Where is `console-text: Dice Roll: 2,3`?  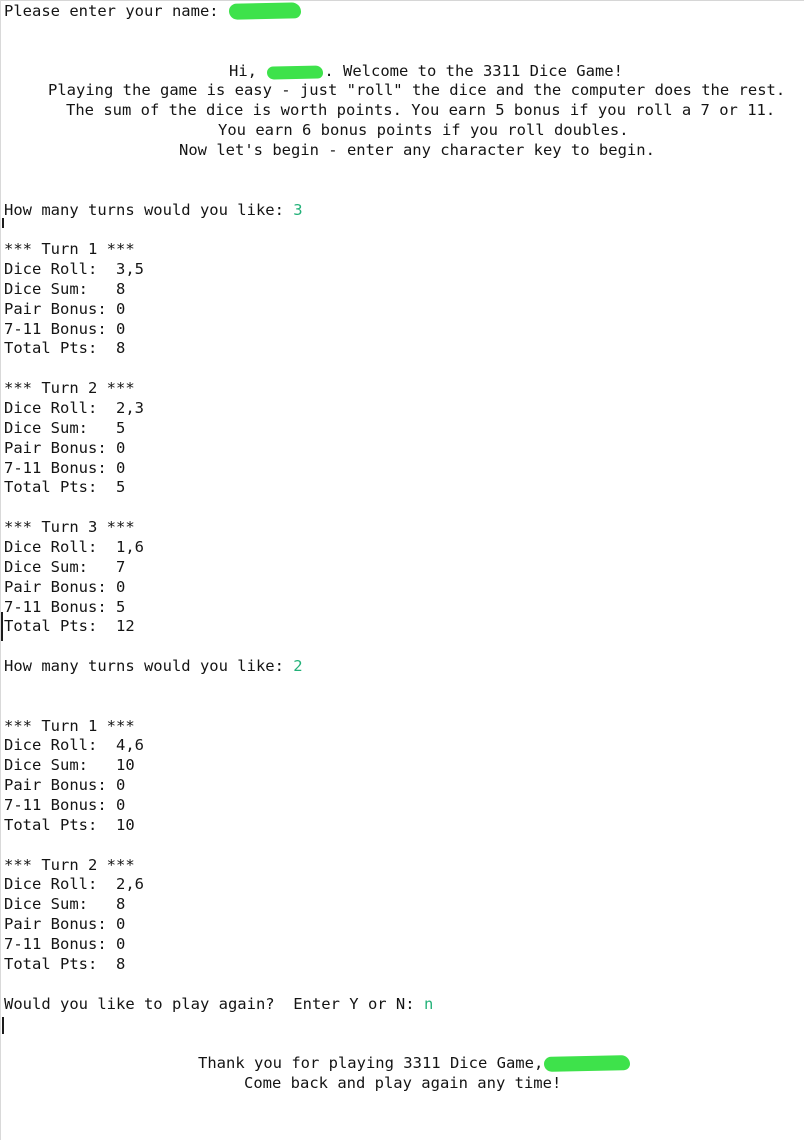
console-text: Dice Roll: 2,3 is located at coordinates (74, 408).